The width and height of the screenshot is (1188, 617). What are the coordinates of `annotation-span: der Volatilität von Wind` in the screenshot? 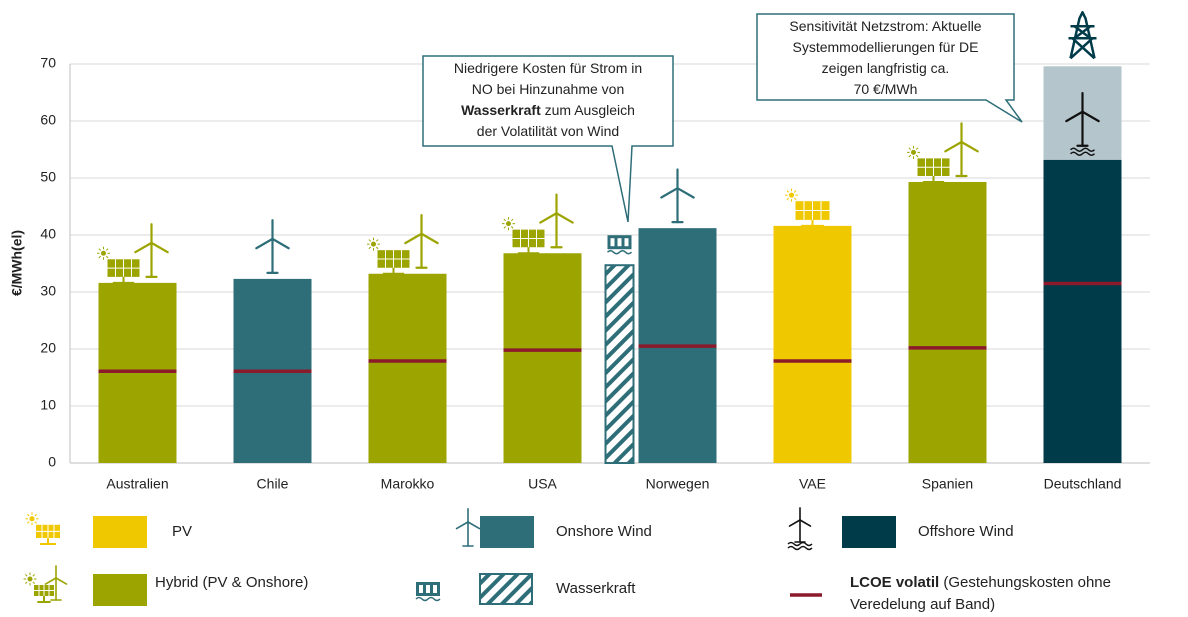 It's located at (548, 131).